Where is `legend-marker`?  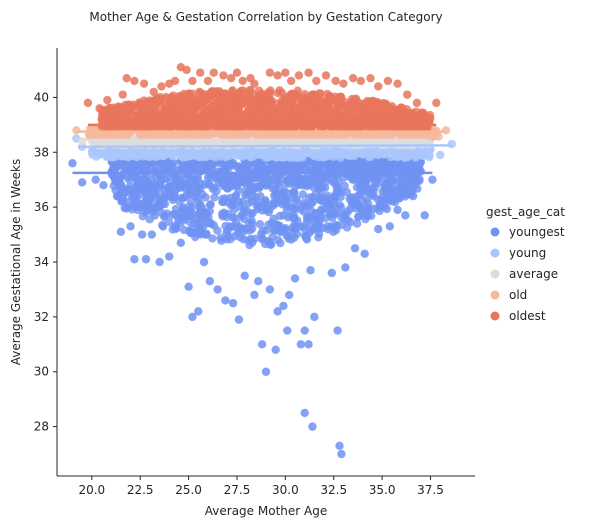 legend-marker is located at coordinates (495, 274).